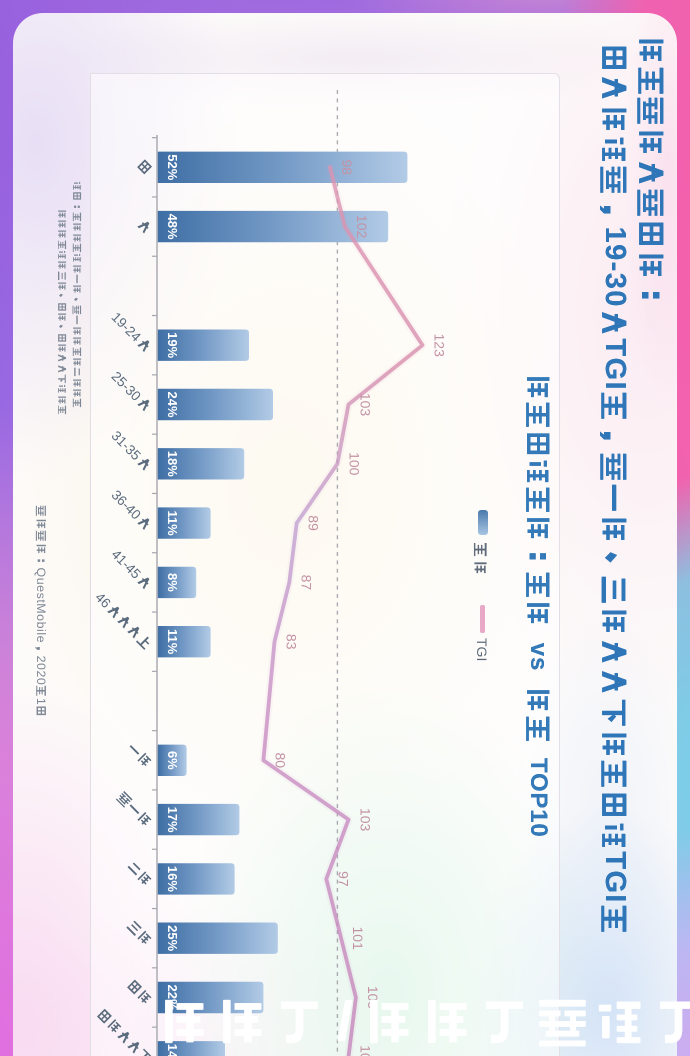 Image resolution: width=690 pixels, height=1056 pixels. Describe the element at coordinates (127, 505) in the screenshot. I see `svg-text: 36-40` at that location.